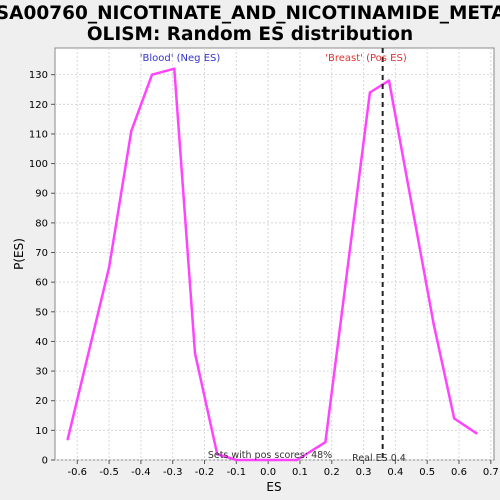 The height and width of the screenshot is (500, 500). What do you see at coordinates (332, 472) in the screenshot?
I see `x-tick-label: 0.2` at bounding box center [332, 472].